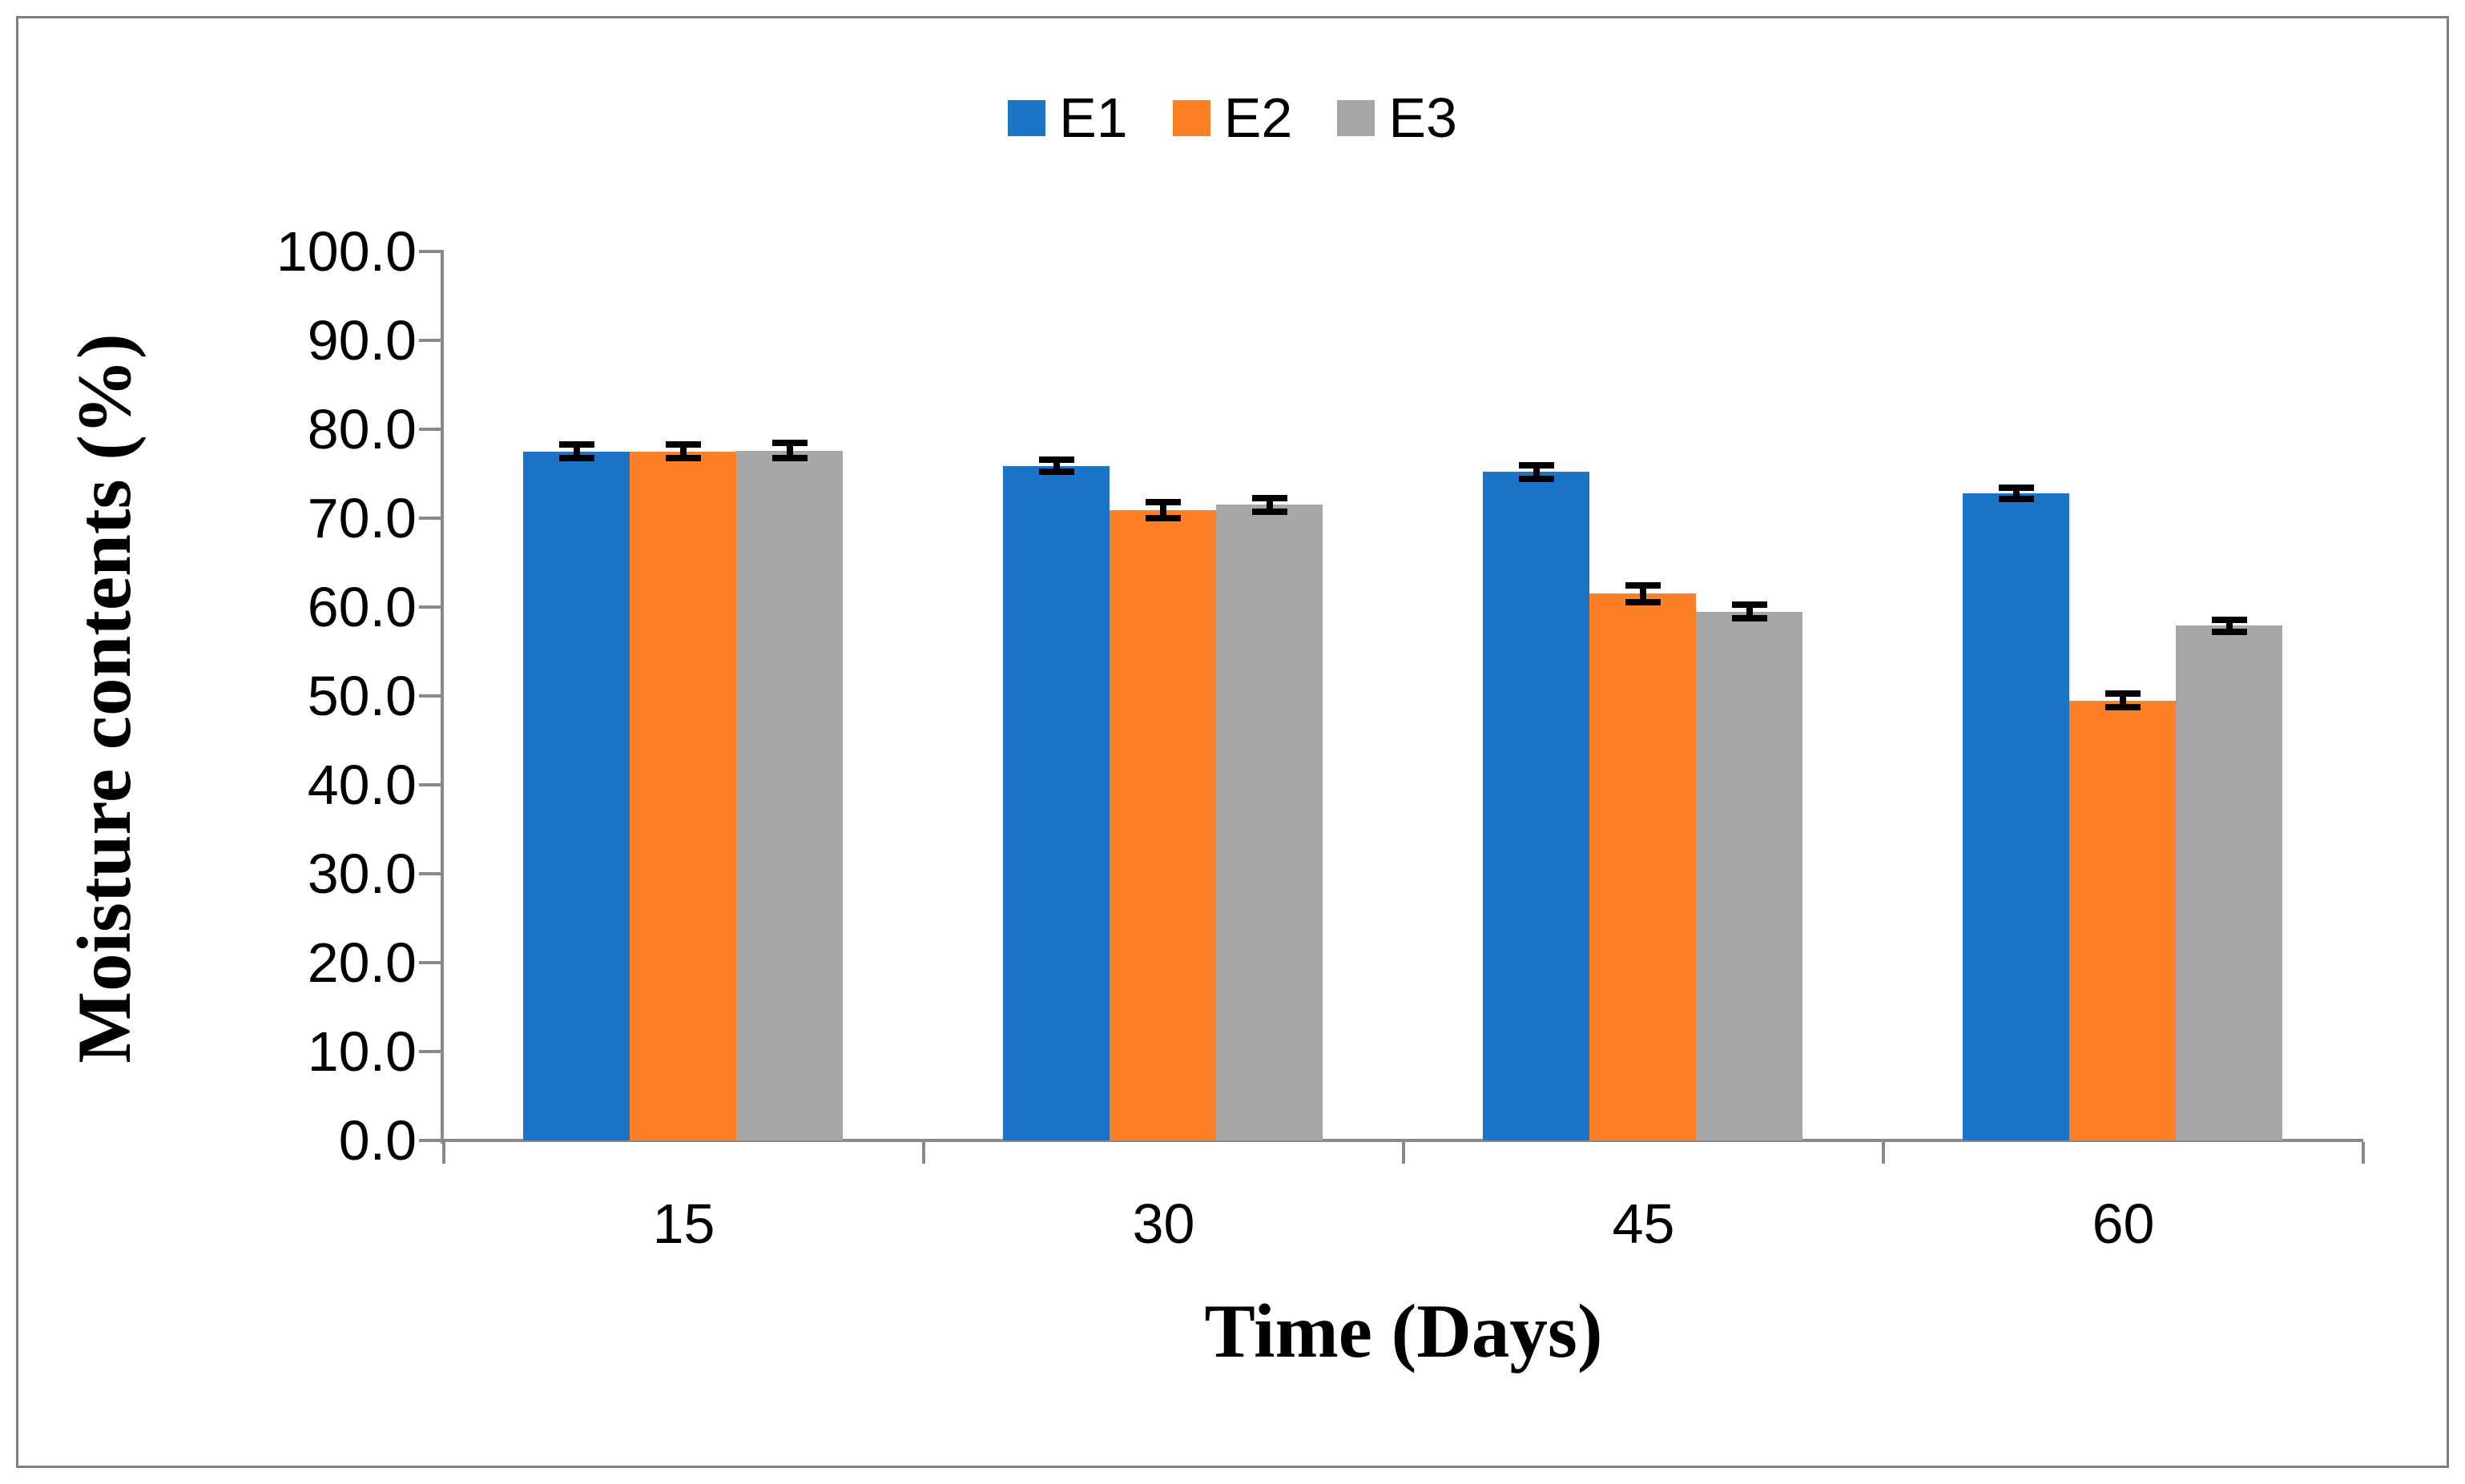 Image resolution: width=2465 pixels, height=1484 pixels. I want to click on y-tick-label: 70.0, so click(362, 518).